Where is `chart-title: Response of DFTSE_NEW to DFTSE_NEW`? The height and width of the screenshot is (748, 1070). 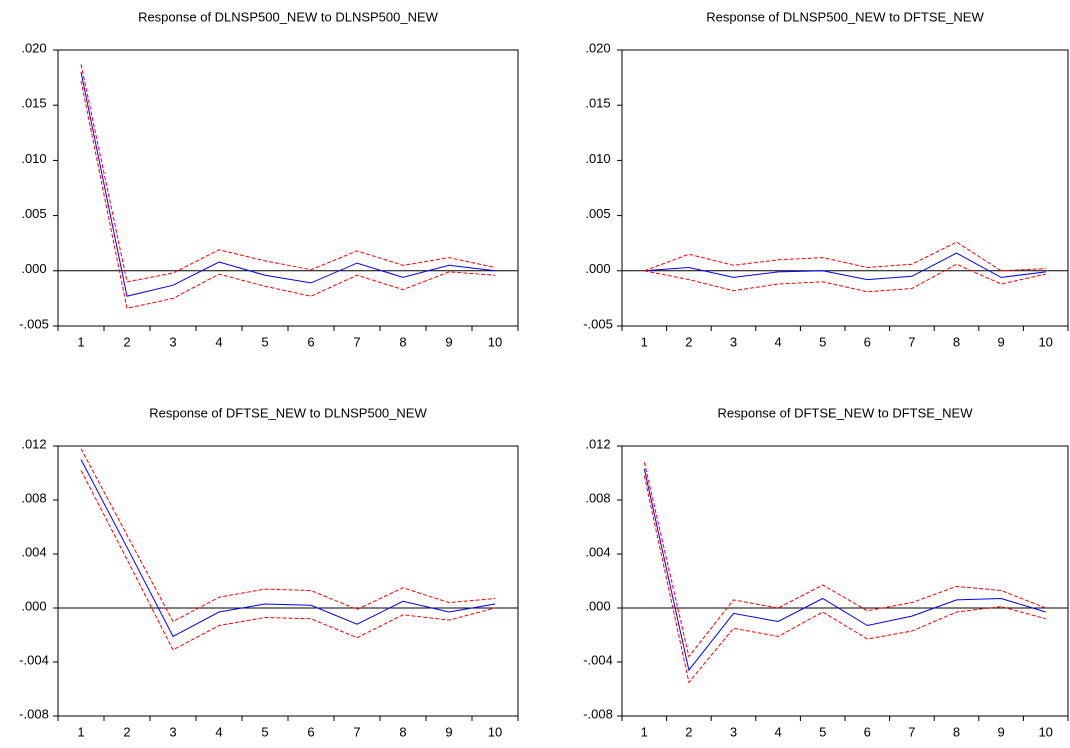
chart-title: Response of DFTSE_NEW to DFTSE_NEW is located at coordinates (845, 412).